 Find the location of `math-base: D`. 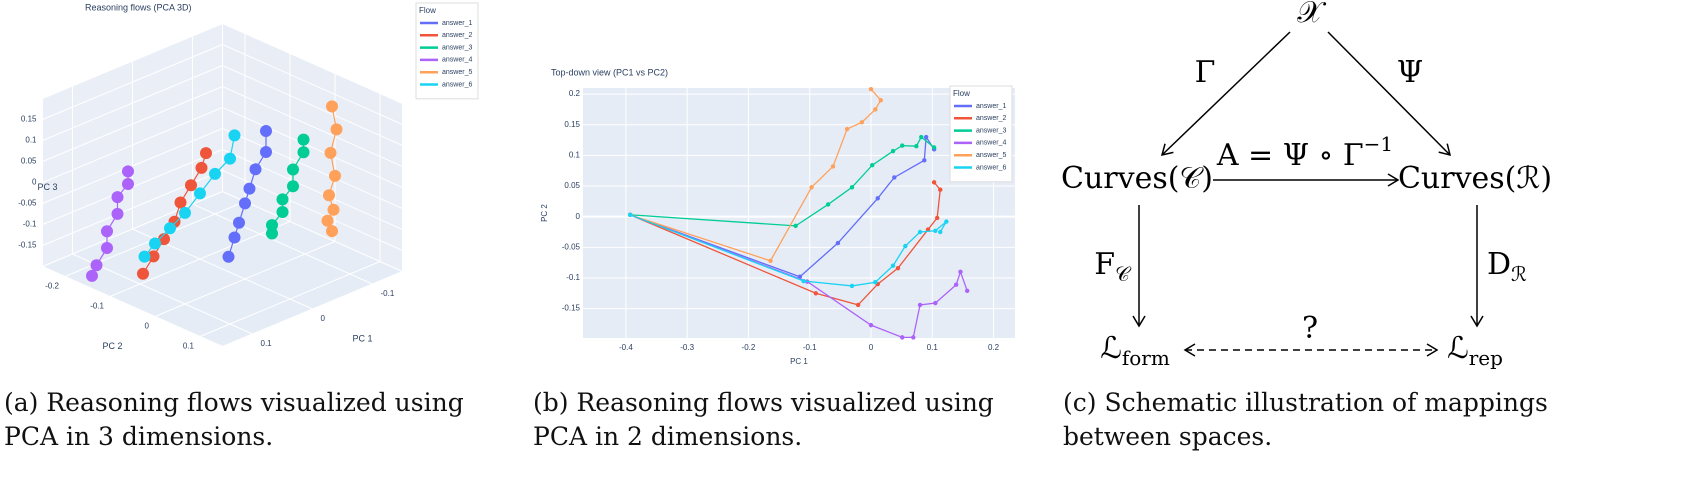

math-base: D is located at coordinates (1499, 264).